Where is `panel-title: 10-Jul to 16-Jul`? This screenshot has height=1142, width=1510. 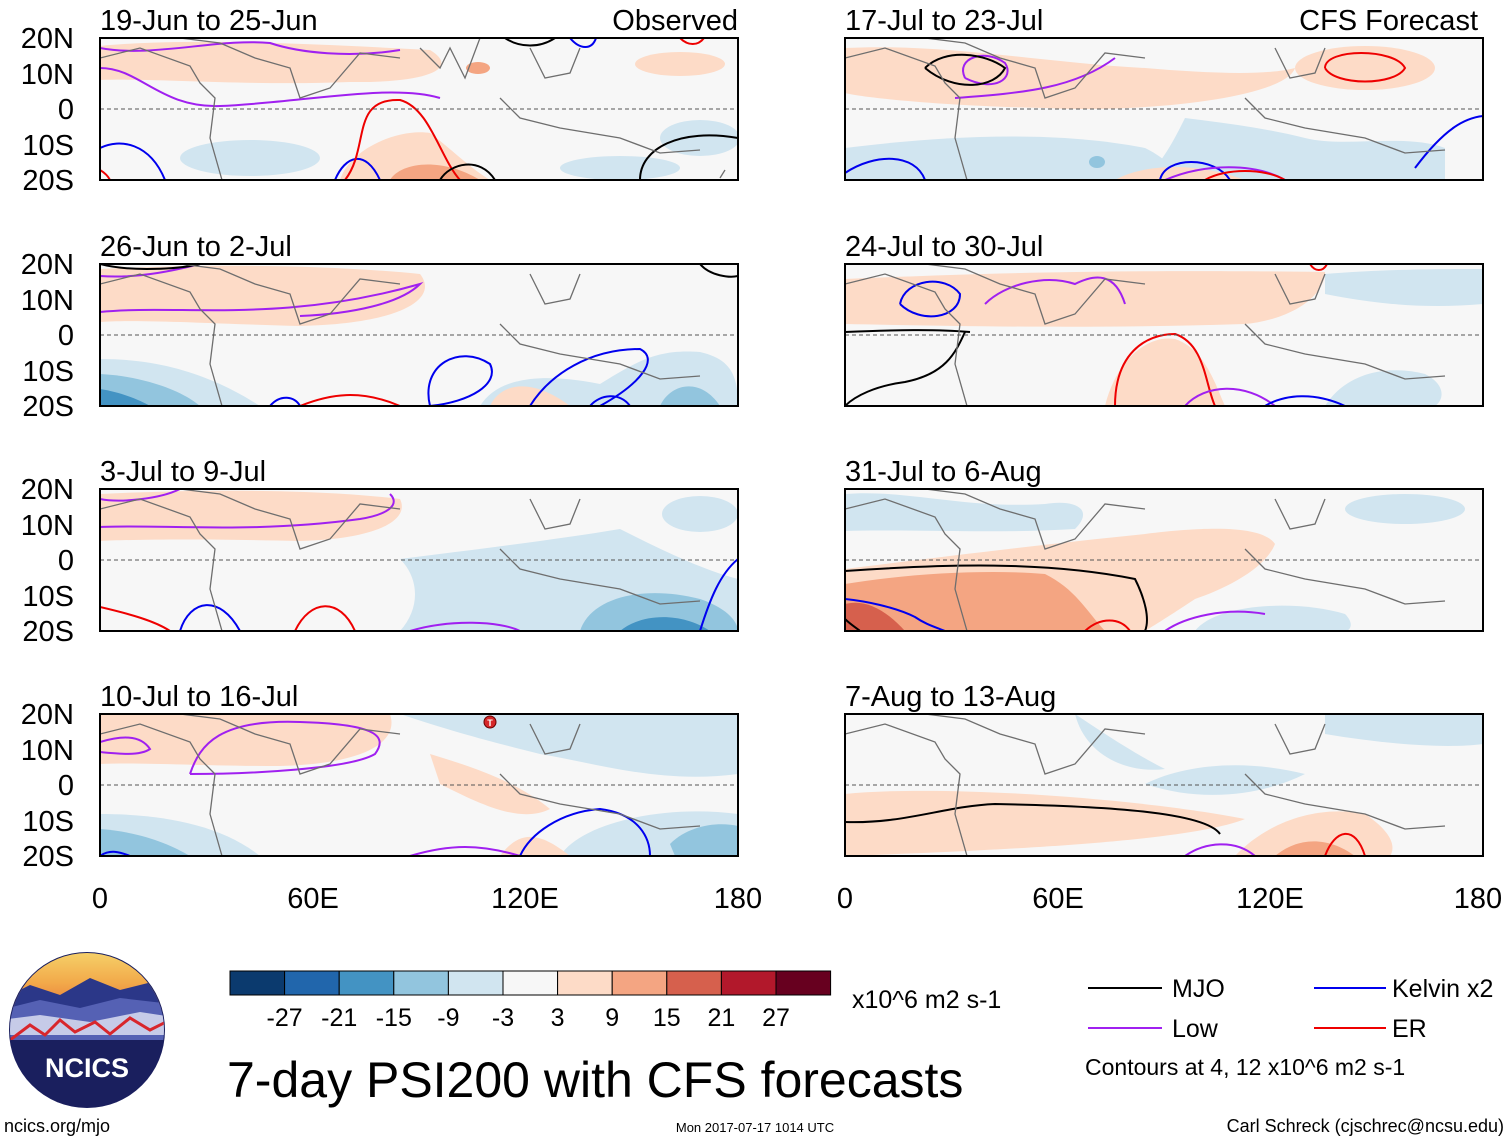
panel-title: 10-Jul to 16-Jul is located at coordinates (199, 697).